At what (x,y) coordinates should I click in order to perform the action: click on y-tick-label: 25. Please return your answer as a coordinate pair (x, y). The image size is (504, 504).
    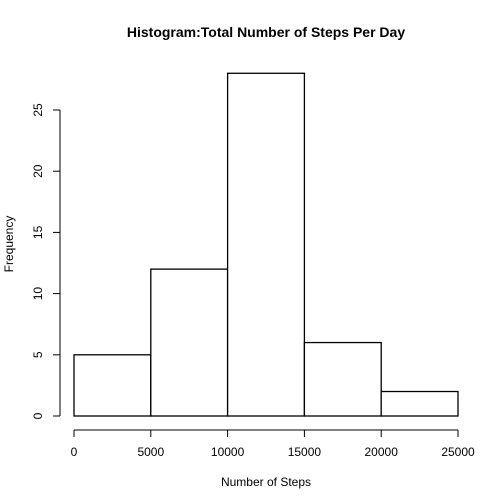
    Looking at the image, I should click on (38, 110).